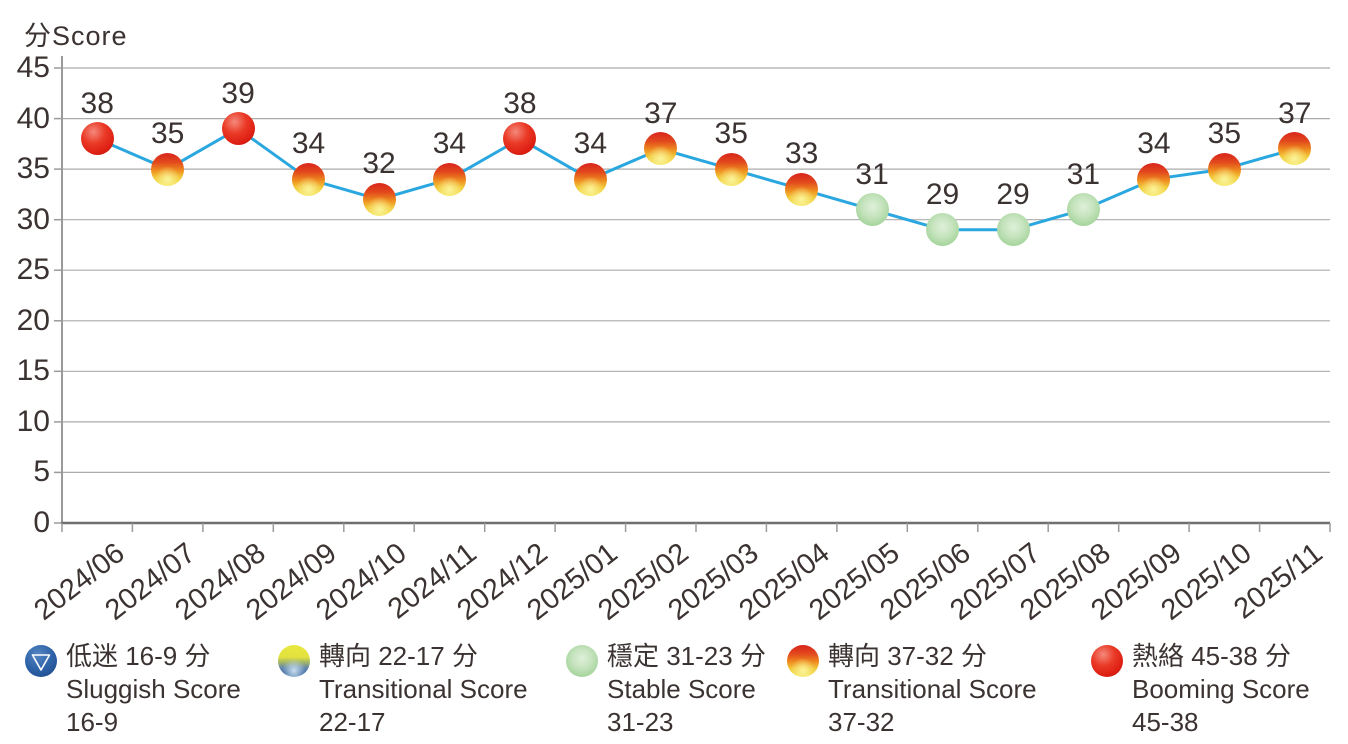 This screenshot has width=1348, height=744. Describe the element at coordinates (33, 371) in the screenshot. I see `y-axis-label: 15` at that location.